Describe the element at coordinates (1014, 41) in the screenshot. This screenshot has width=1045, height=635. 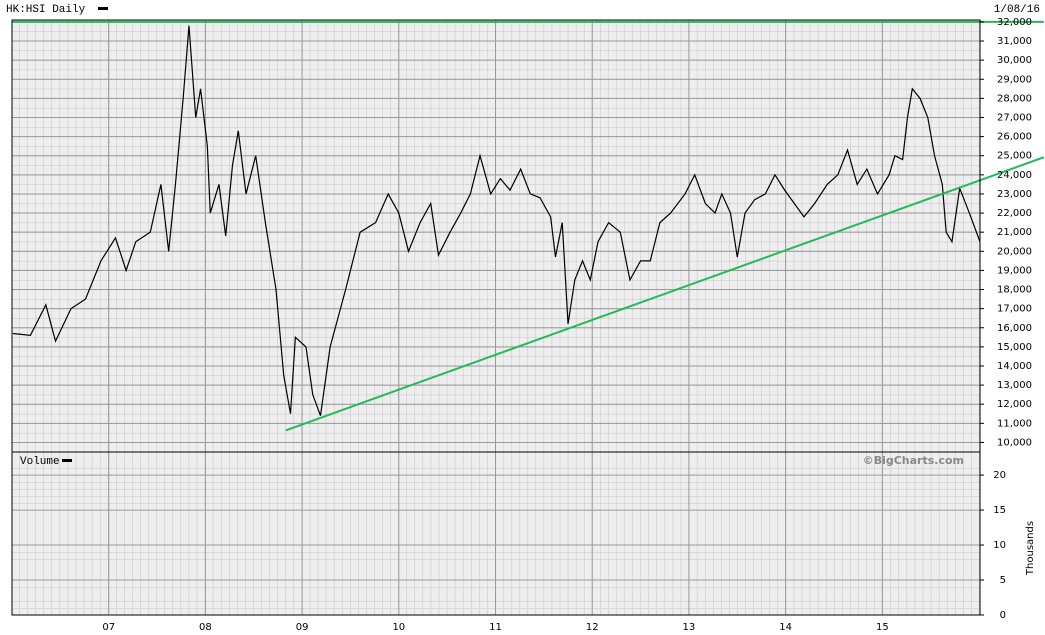
I see `y-tick-label: 31,000` at that location.